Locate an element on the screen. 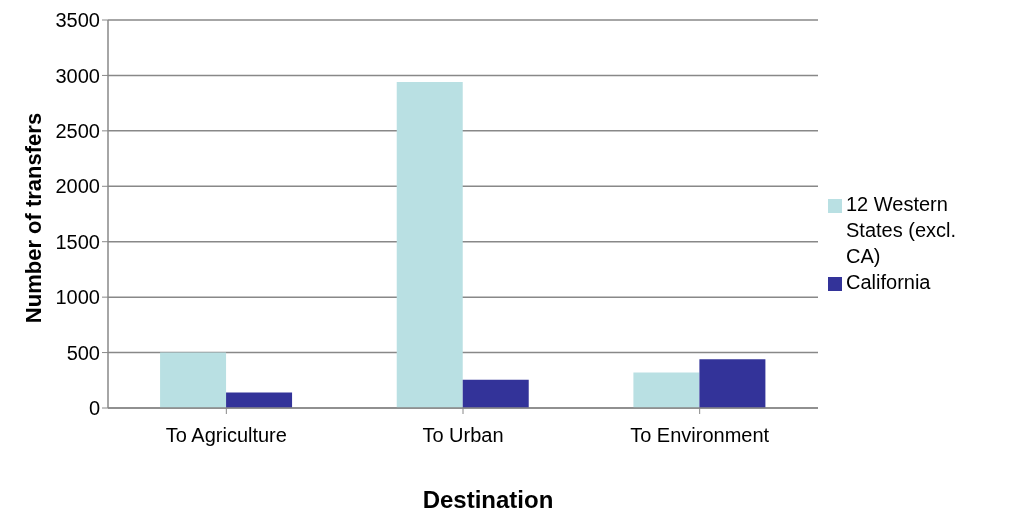 The width and height of the screenshot is (1019, 524). y-tick-label: 500 is located at coordinates (83, 352).